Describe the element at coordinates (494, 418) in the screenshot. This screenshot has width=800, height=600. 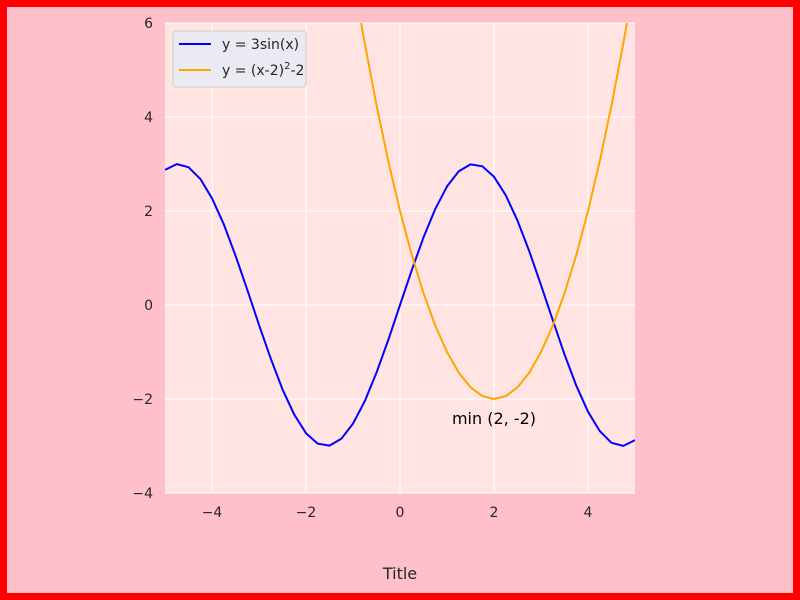
I see `min-annotation: min (2, -2)` at that location.